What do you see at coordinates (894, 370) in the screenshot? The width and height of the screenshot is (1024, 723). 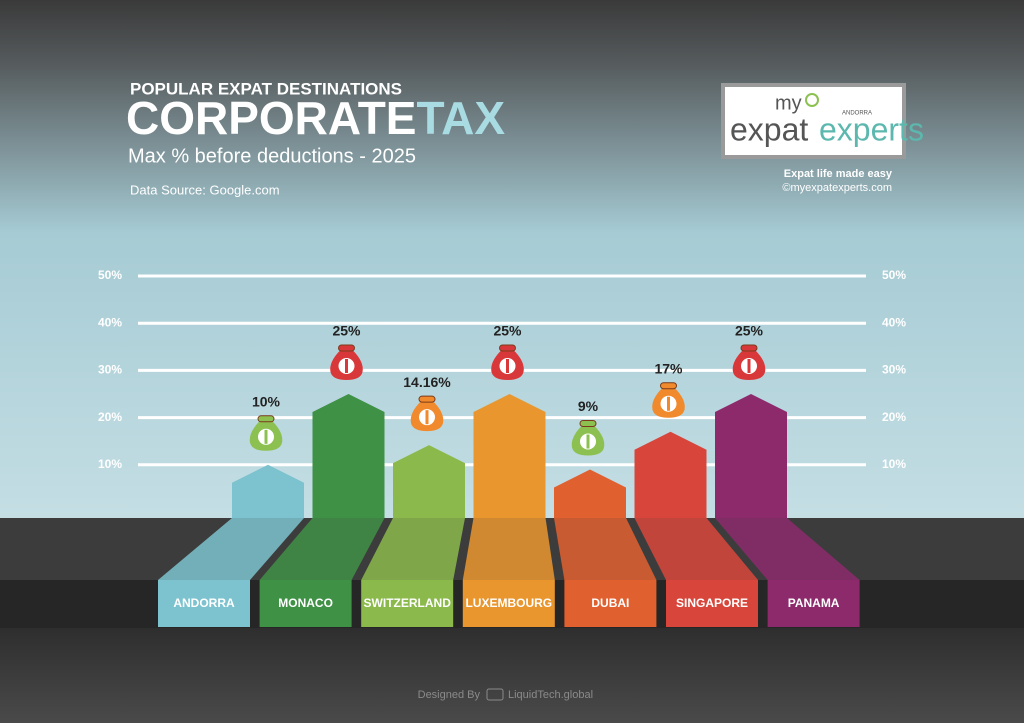 I see `y-tick-label-right: 30%` at bounding box center [894, 370].